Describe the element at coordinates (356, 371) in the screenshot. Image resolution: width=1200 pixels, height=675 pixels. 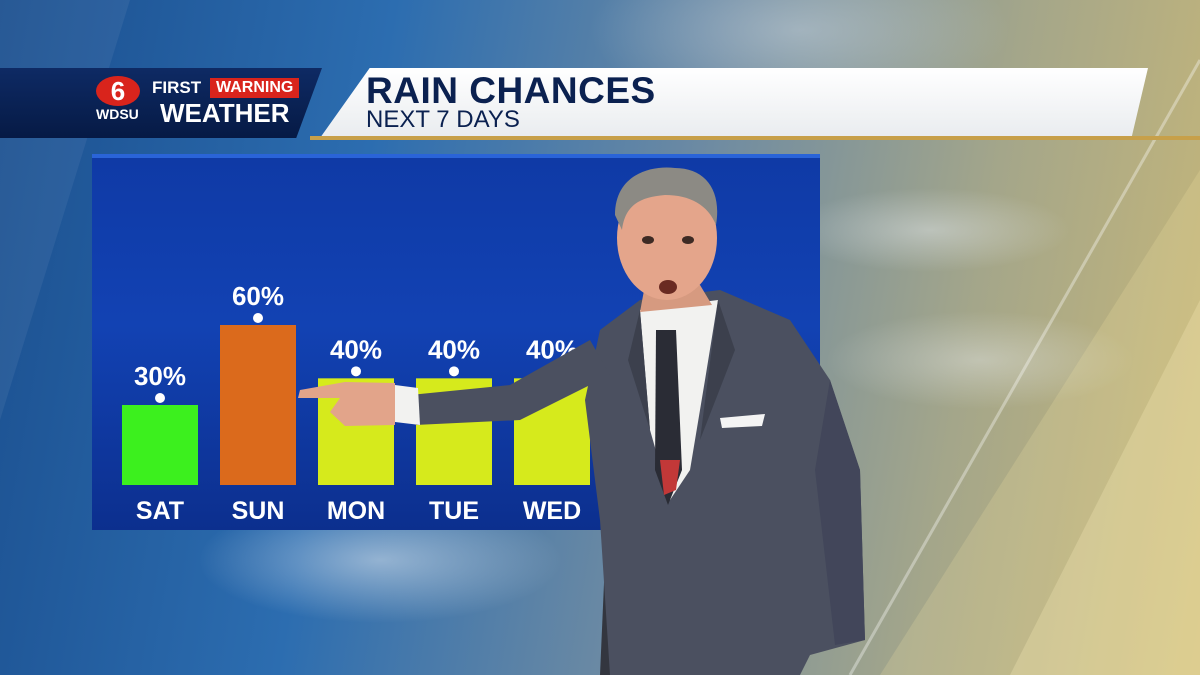
I see `bar-marker-mon` at that location.